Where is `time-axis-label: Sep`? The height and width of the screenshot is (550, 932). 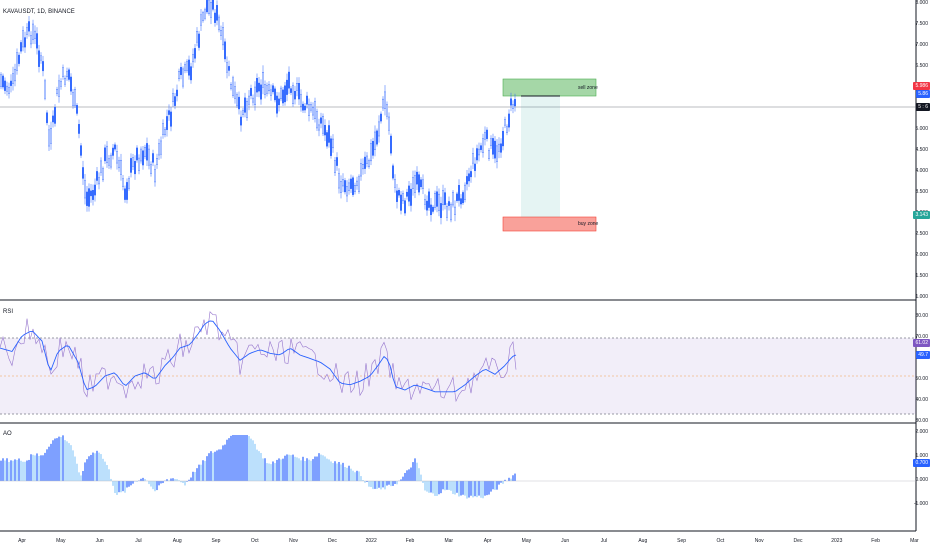 time-axis-label: Sep is located at coordinates (216, 541).